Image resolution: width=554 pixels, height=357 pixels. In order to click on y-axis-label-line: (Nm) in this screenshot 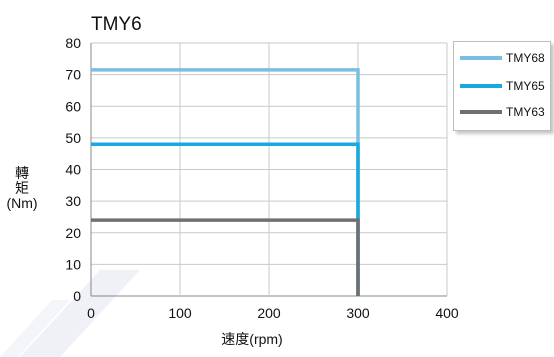, I will do `click(22, 203)`.